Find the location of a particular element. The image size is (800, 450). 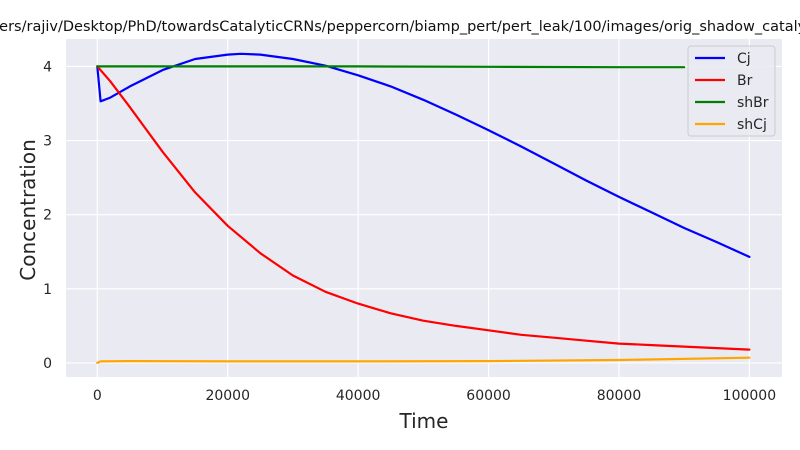

legend-label-br: Br is located at coordinates (745, 81).